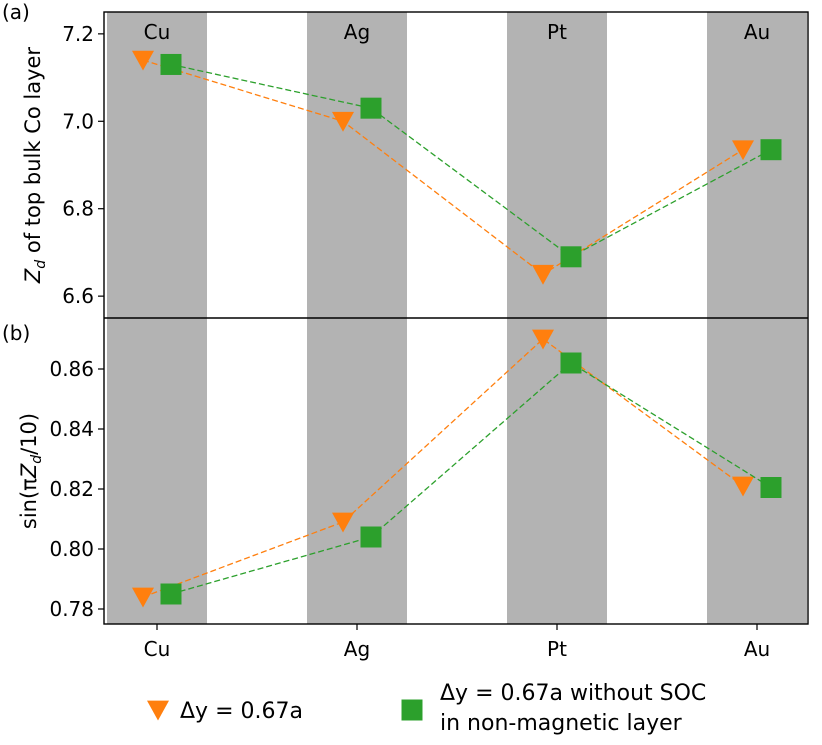  I want to click on y-tick-label: 0.82, so click(71, 489).